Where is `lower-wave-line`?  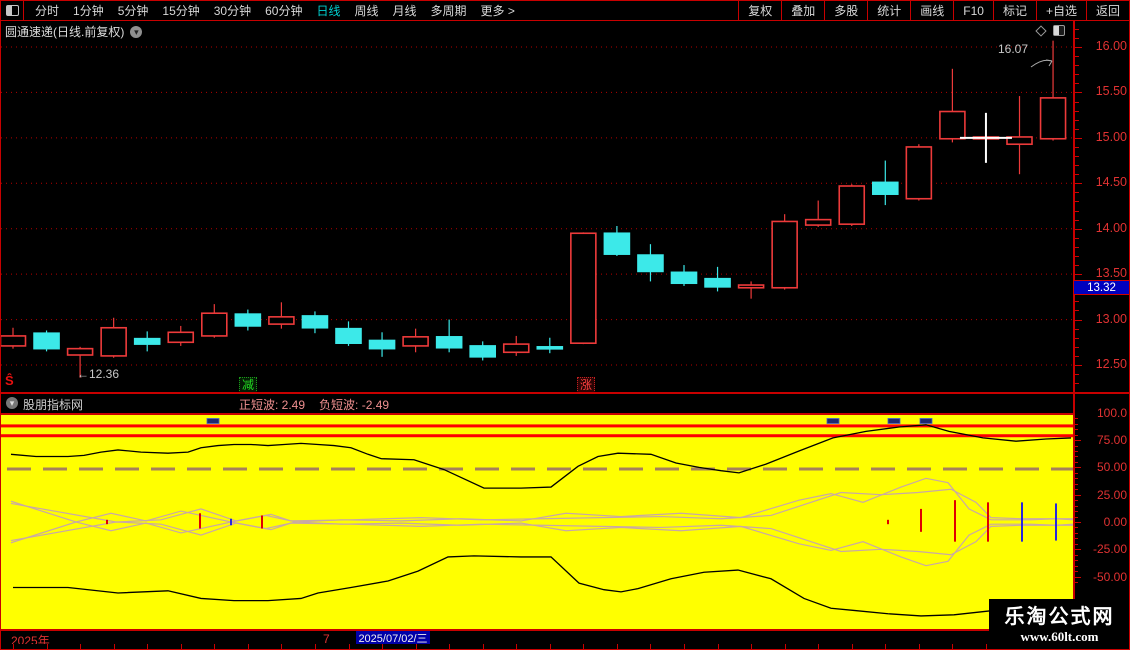
lower-wave-line is located at coordinates (542, 586).